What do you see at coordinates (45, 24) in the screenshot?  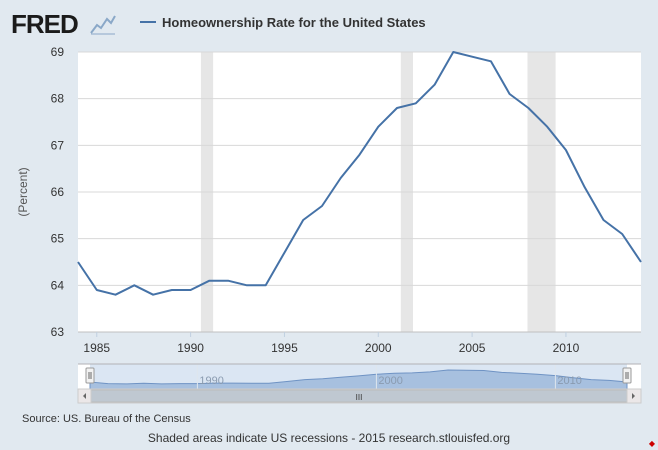 I see `fred-logo: FRED` at bounding box center [45, 24].